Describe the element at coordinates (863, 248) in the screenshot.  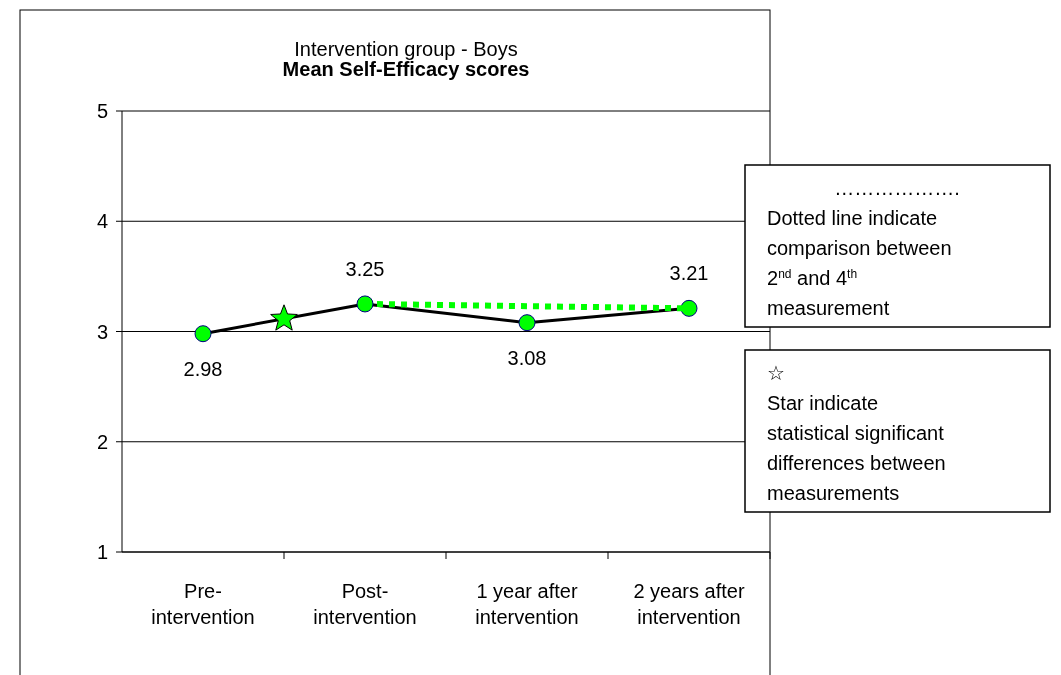
I see `text: ………………. Dotted line indicate comparison between 2$^{nd}$ and 4$^{th}$ measurement` at that location.